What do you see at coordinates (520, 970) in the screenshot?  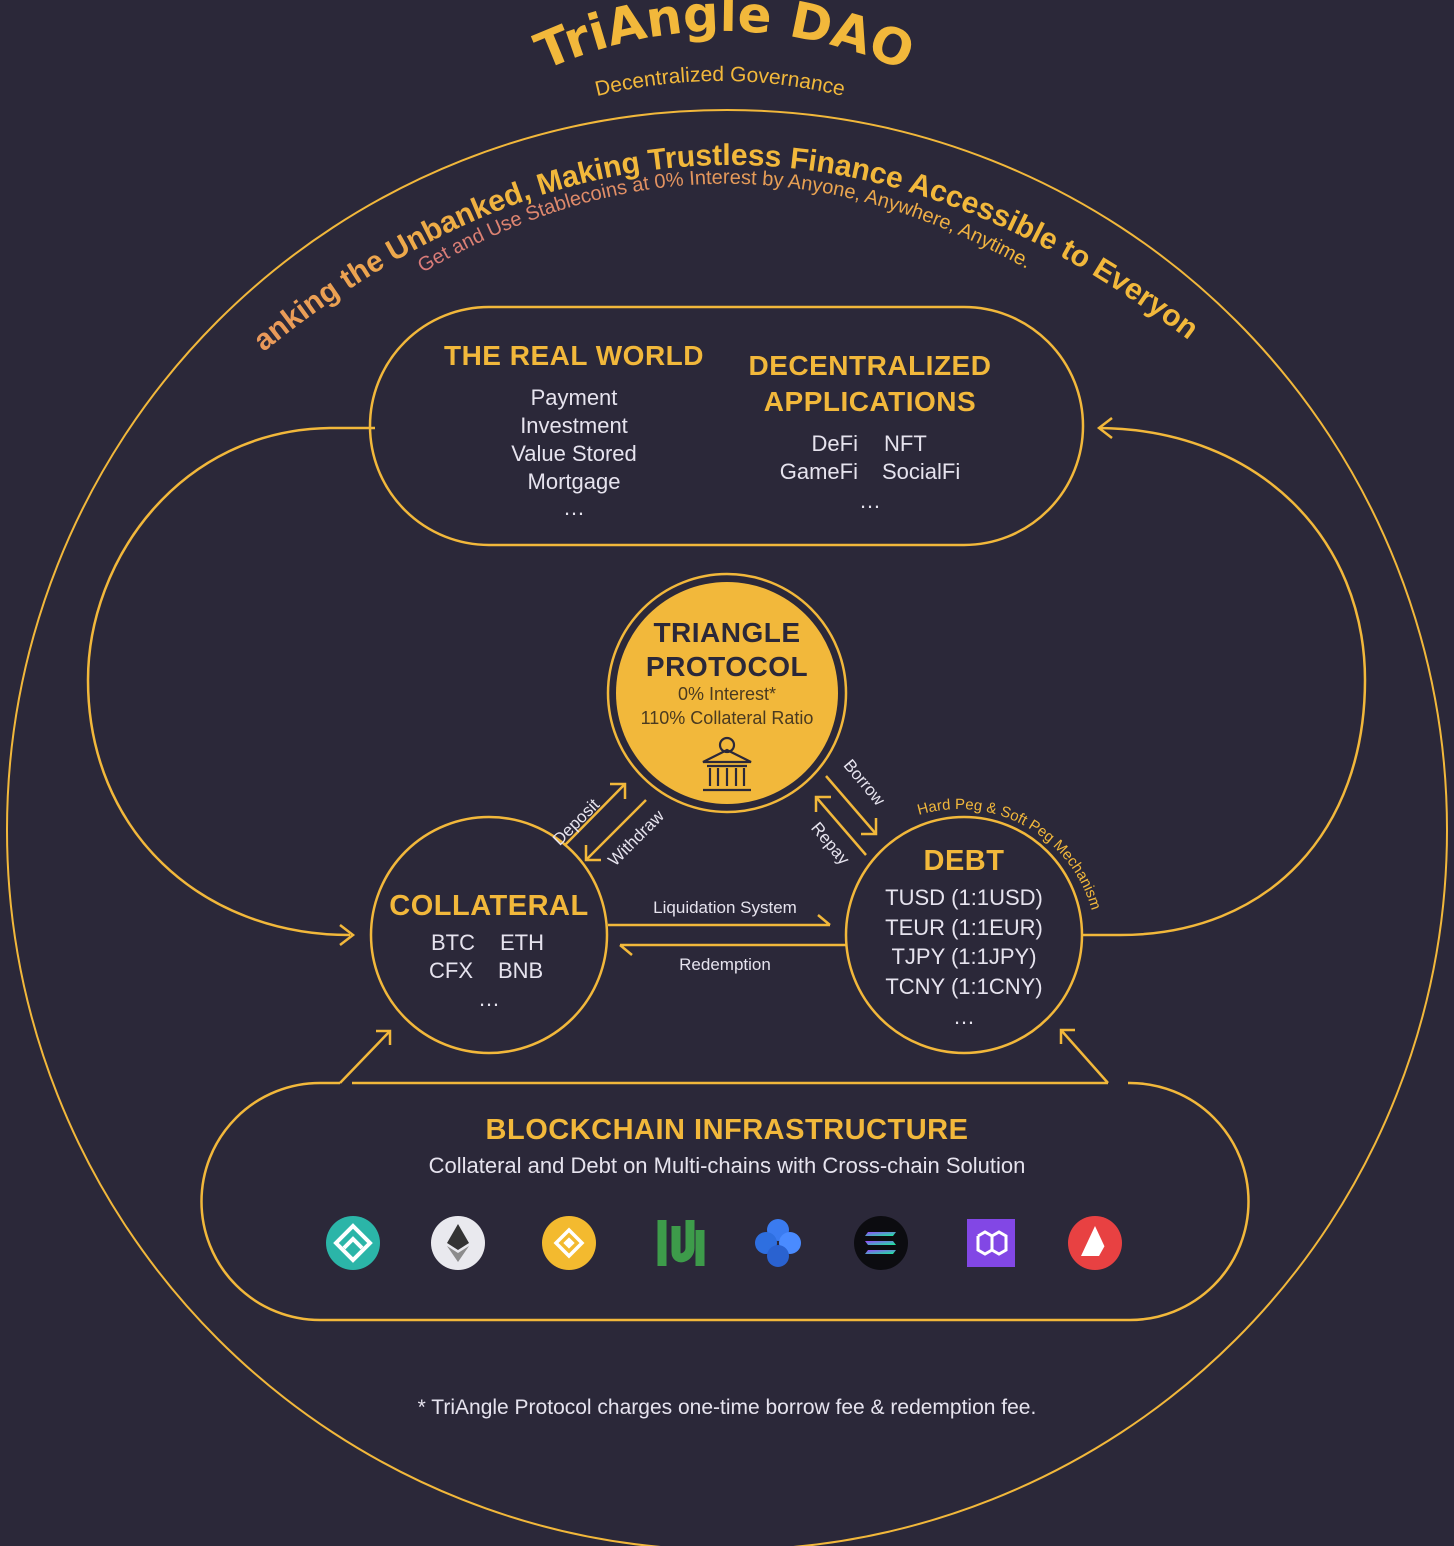 I see `collateral-item: BNB` at bounding box center [520, 970].